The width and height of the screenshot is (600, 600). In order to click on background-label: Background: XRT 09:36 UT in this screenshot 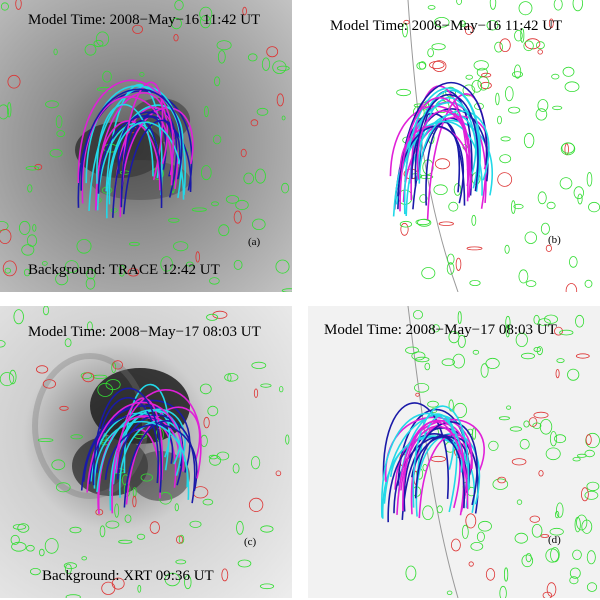, I will do `click(128, 576)`.